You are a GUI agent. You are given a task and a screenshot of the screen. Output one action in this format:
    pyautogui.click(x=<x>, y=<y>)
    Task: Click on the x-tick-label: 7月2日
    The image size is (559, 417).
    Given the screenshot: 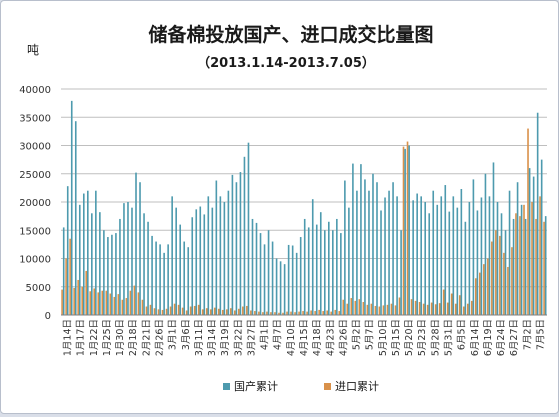 What is the action you would take?
    pyautogui.click(x=527, y=334)
    